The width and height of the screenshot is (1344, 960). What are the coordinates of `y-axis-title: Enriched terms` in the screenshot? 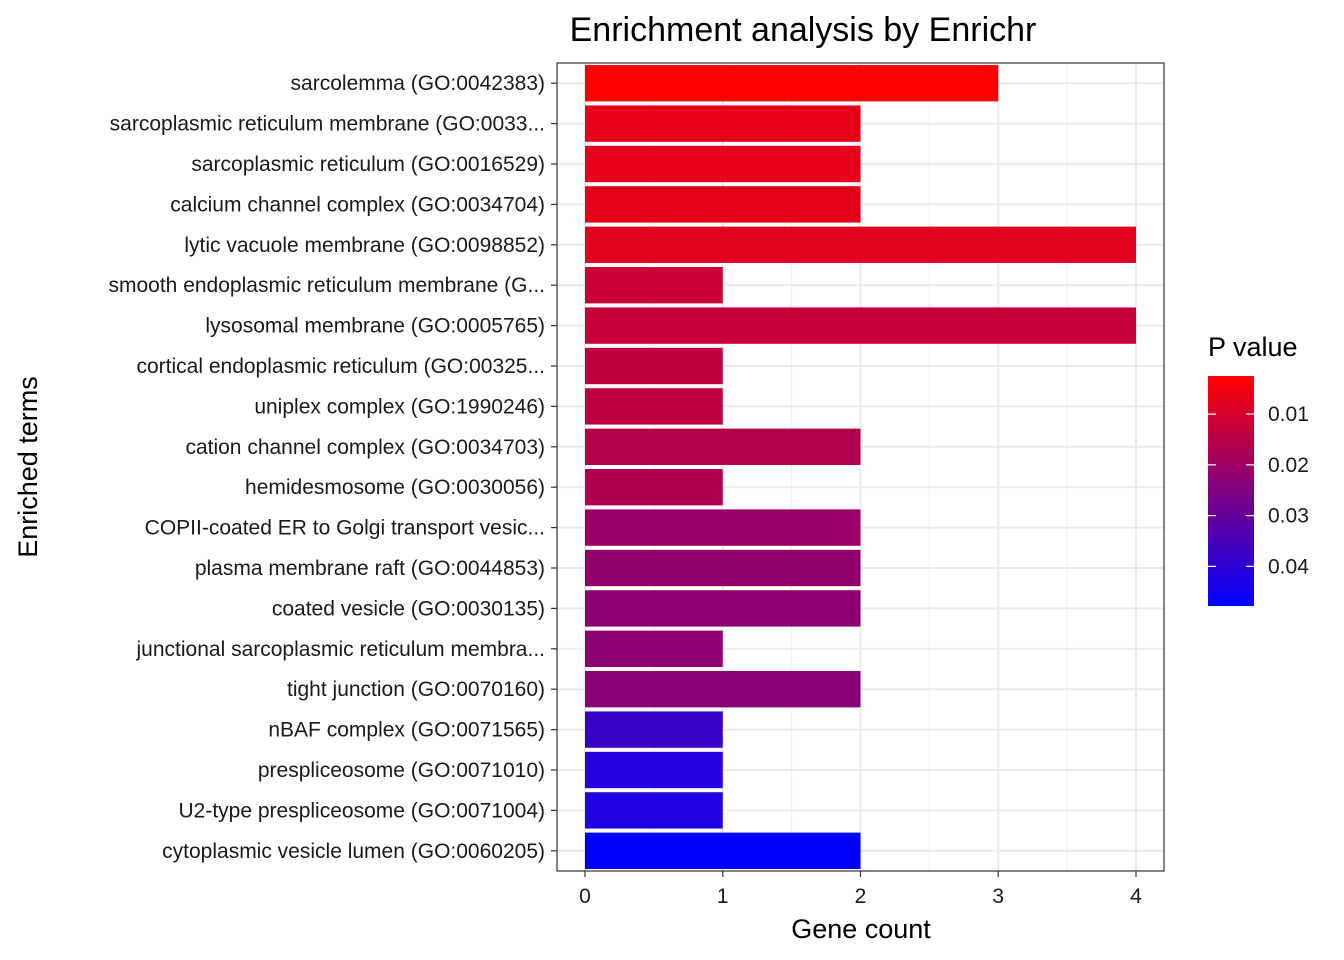 It's located at (28, 467).